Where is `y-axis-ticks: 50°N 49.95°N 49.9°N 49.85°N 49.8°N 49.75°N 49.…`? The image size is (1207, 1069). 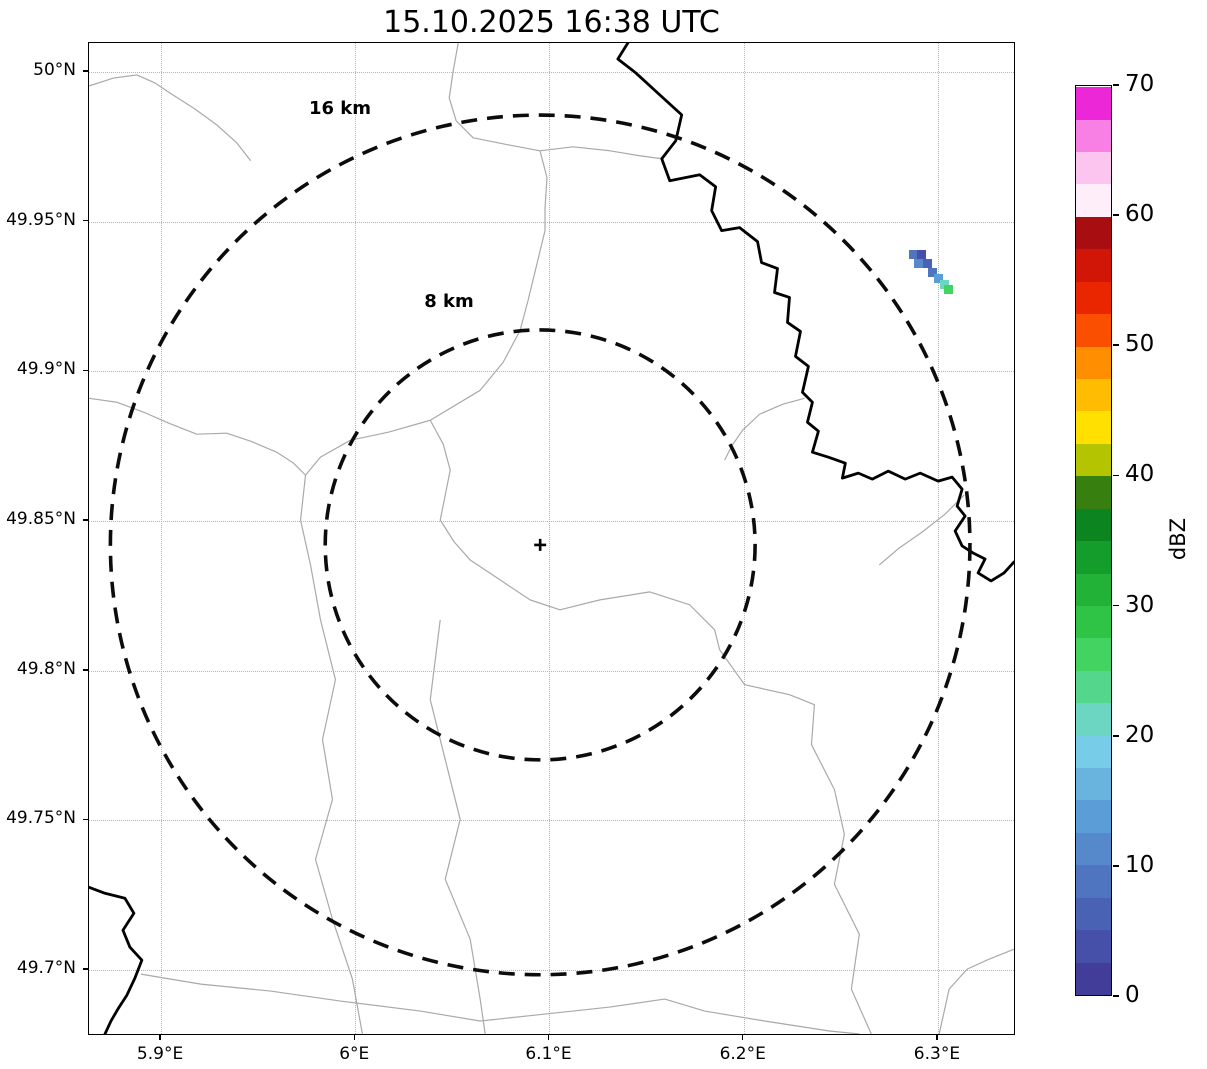 y-axis-ticks: 50°N 49.95°N 49.9°N 49.85°N 49.8°N 49.75°N 49.… is located at coordinates (44, 538).